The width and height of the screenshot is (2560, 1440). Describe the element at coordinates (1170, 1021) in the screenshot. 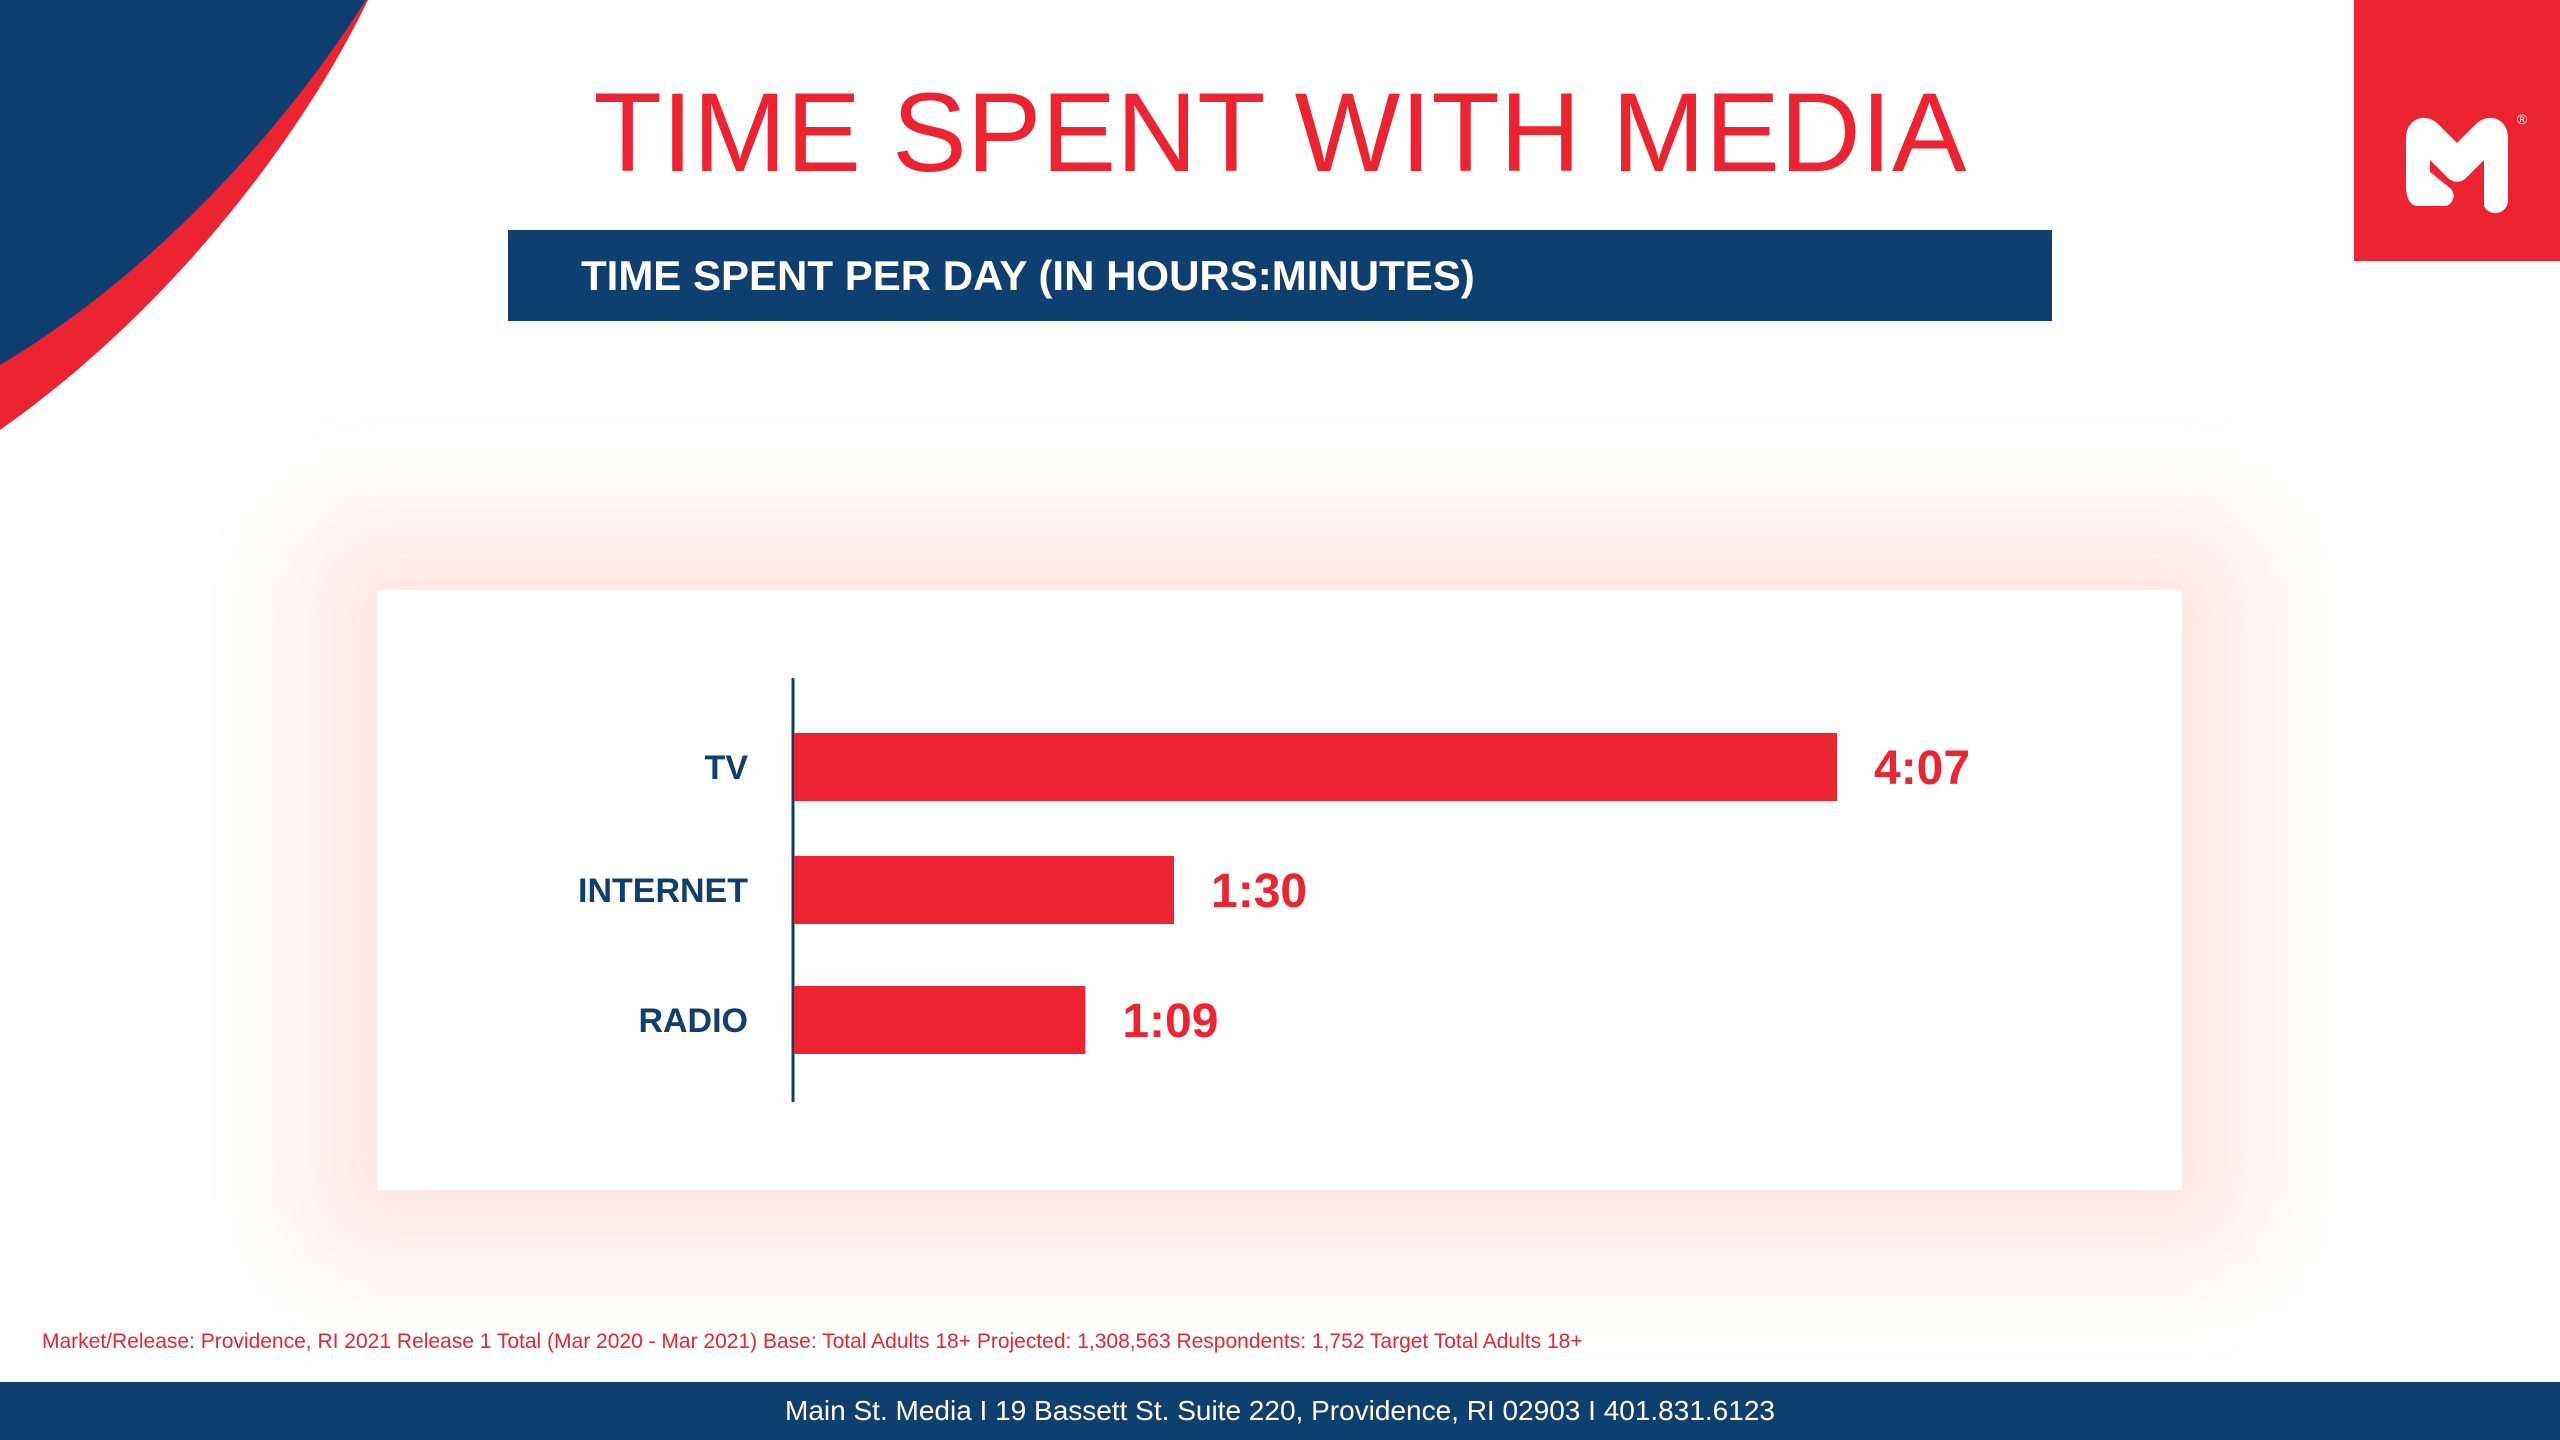

I see `value-label-radio: 1:09` at that location.